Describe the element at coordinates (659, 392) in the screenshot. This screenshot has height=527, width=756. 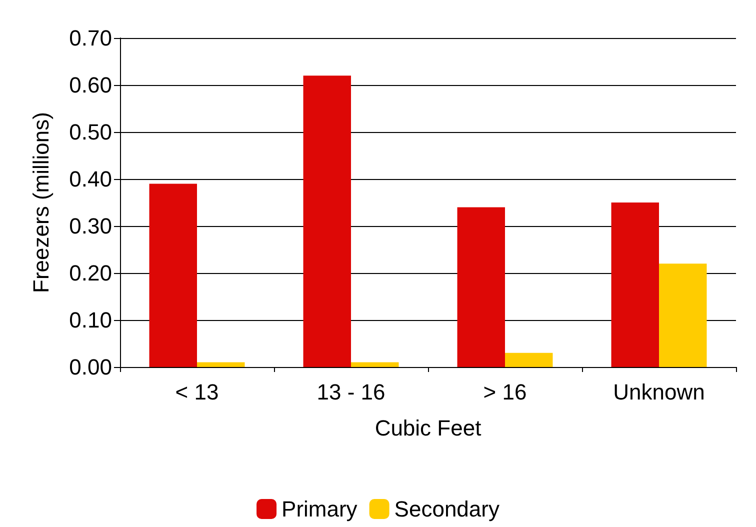
I see `x-tick-label: Unknown` at that location.